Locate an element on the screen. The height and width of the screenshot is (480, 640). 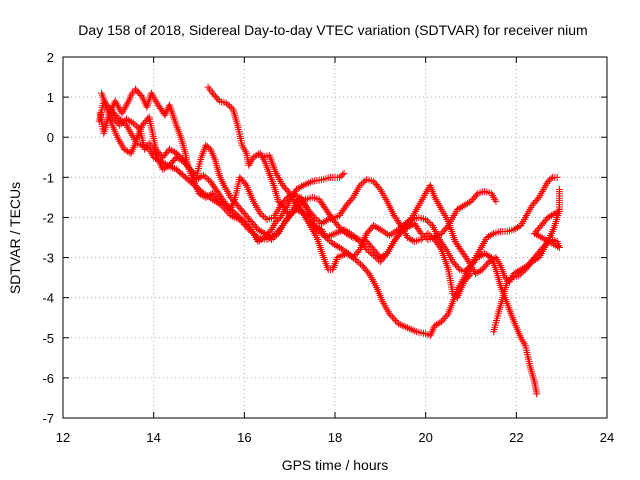
x-tick-label: 16 is located at coordinates (244, 437).